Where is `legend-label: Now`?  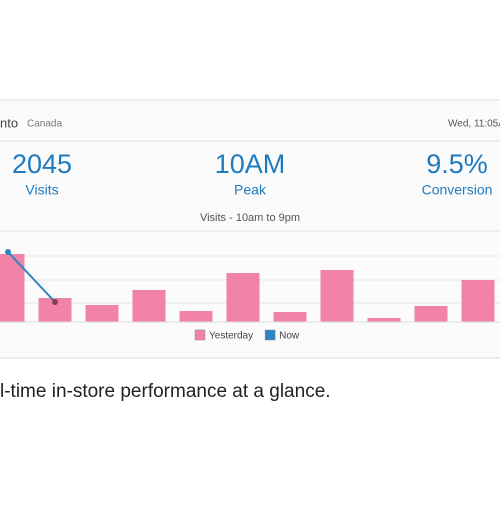 legend-label: Now is located at coordinates (289, 336).